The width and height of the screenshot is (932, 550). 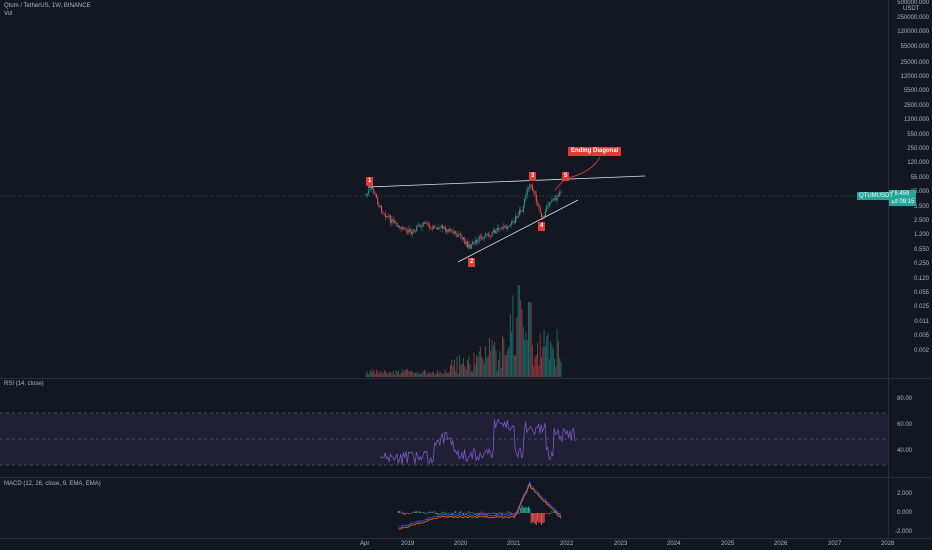 What do you see at coordinates (910, 508) in the screenshot?
I see `macd-axis: 2.000 0.000 -2.000` at bounding box center [910, 508].